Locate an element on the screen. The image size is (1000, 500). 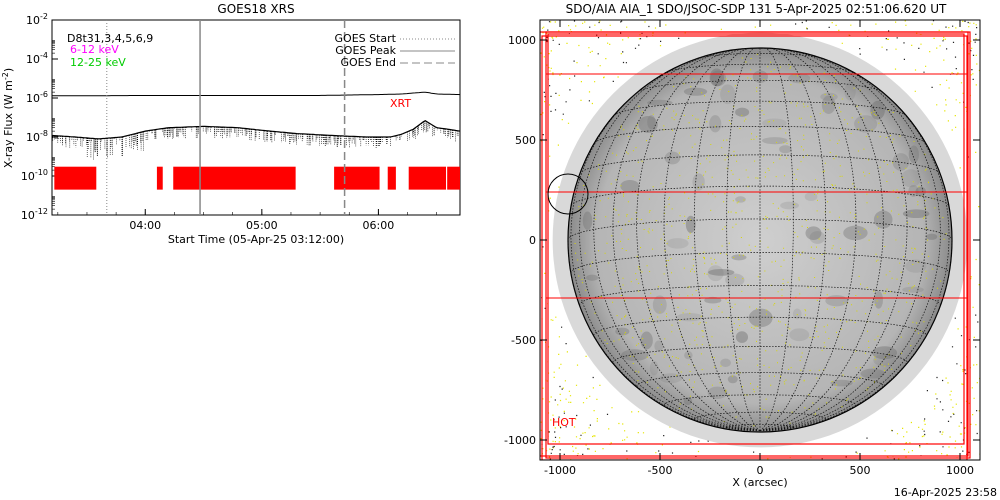
aia-hot-label: HOT is located at coordinates (564, 422).